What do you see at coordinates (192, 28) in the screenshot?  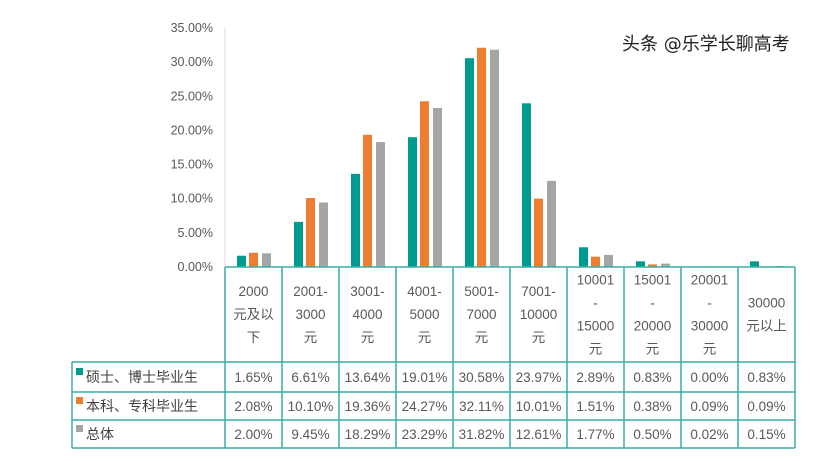 I see `y-tick-label: 35.00%` at bounding box center [192, 28].